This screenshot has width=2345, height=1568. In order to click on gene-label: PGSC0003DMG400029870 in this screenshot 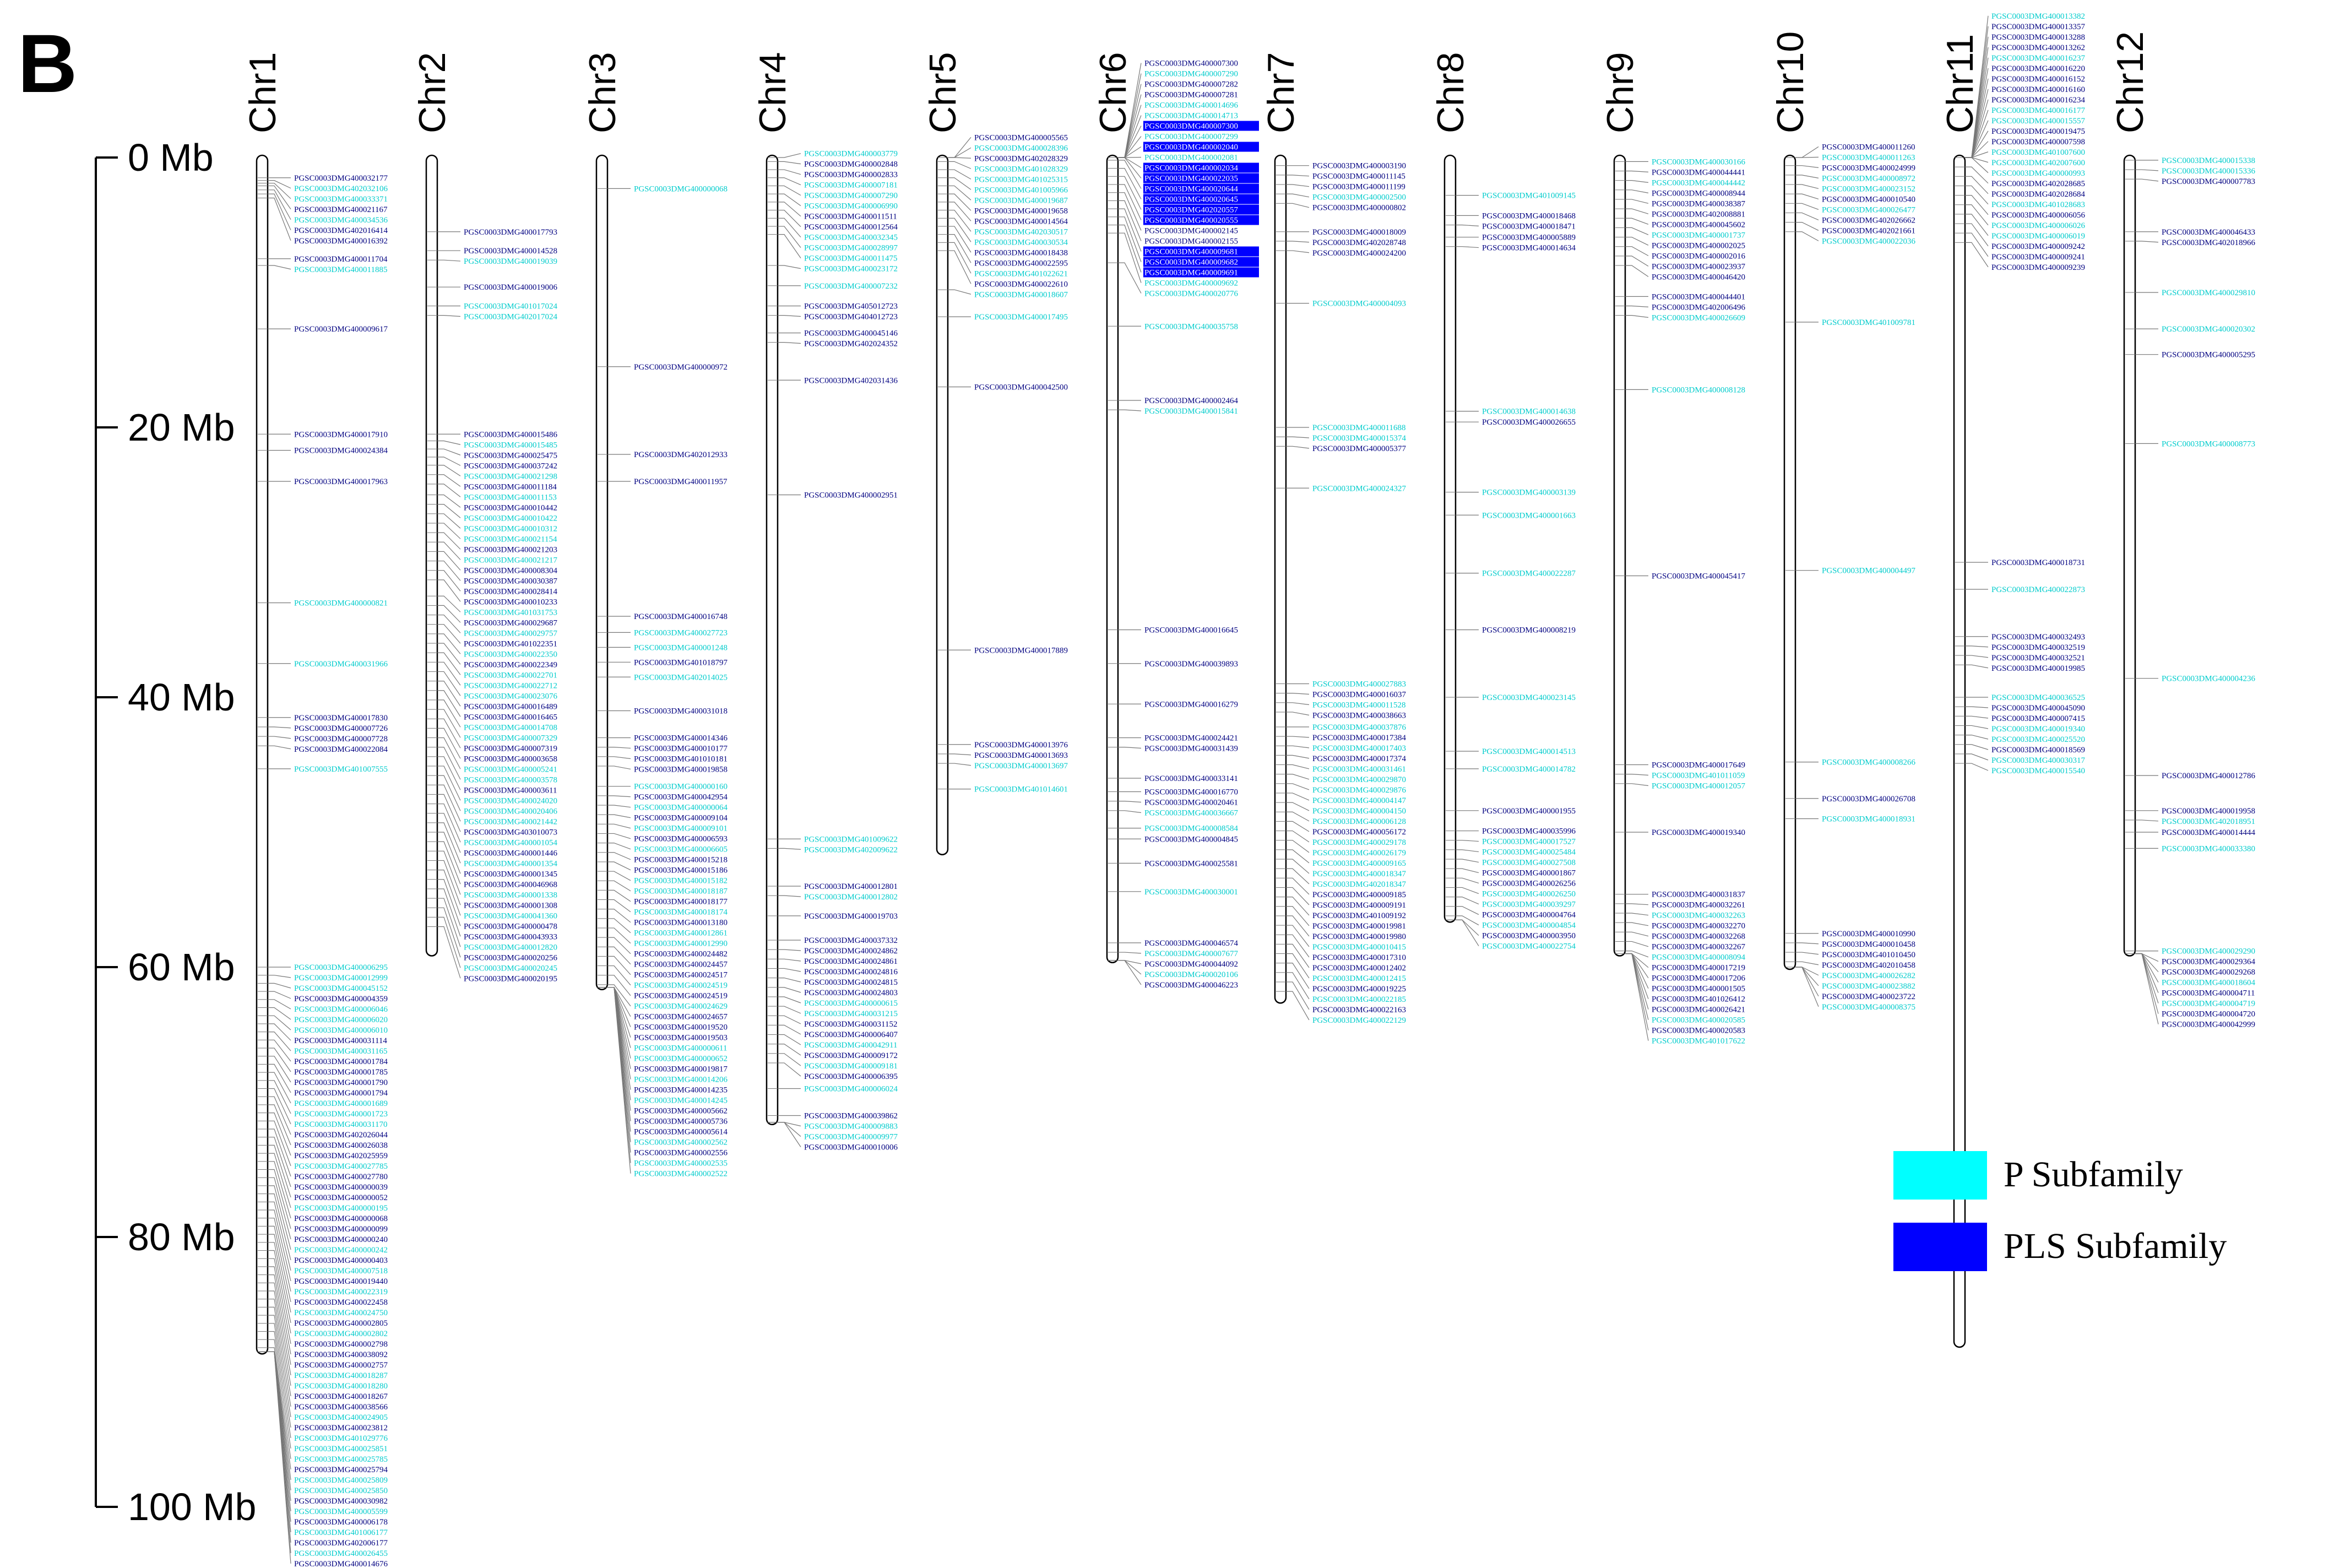, I will do `click(1359, 780)`.